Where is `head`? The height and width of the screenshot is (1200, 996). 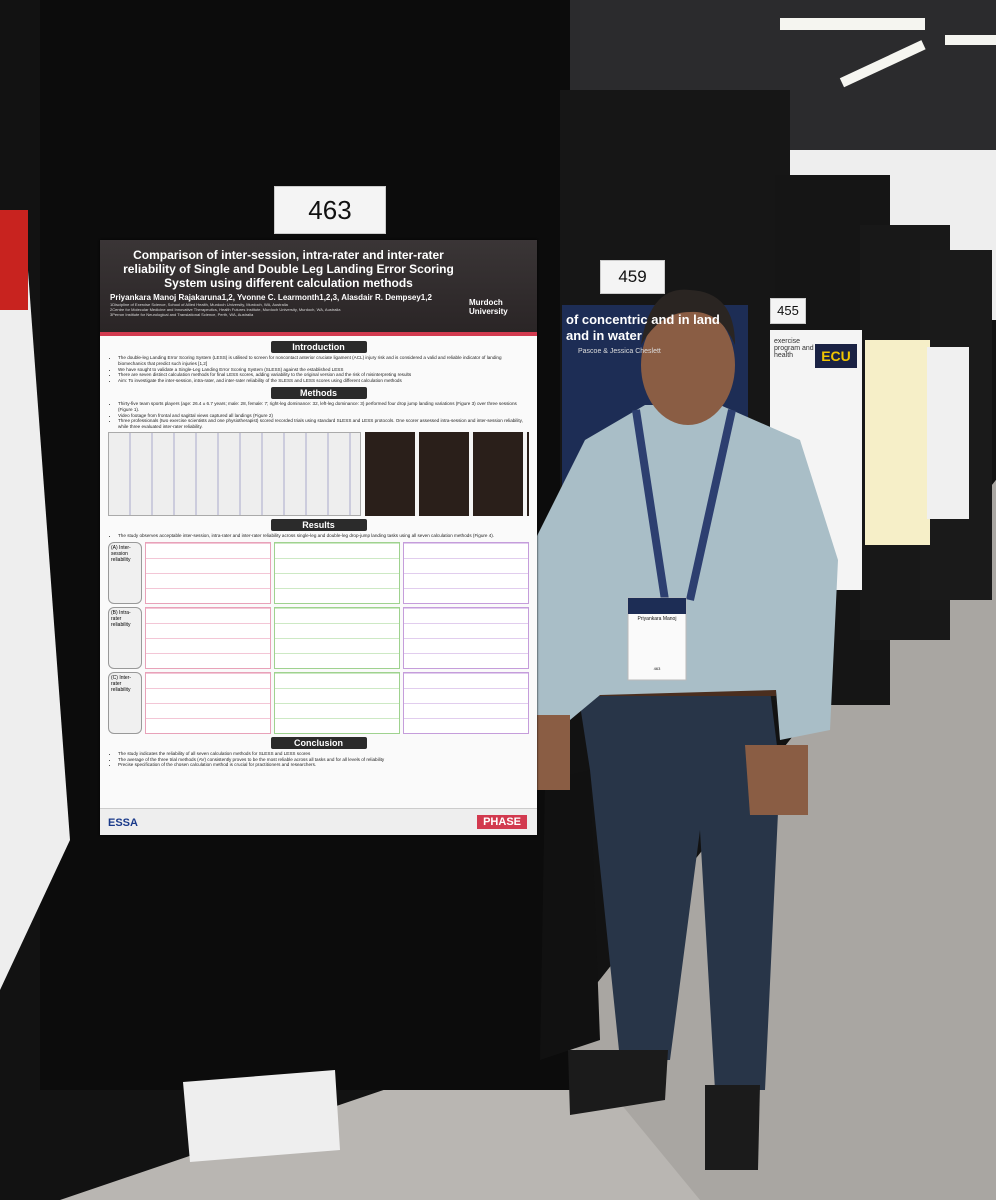
head is located at coordinates (688, 365).